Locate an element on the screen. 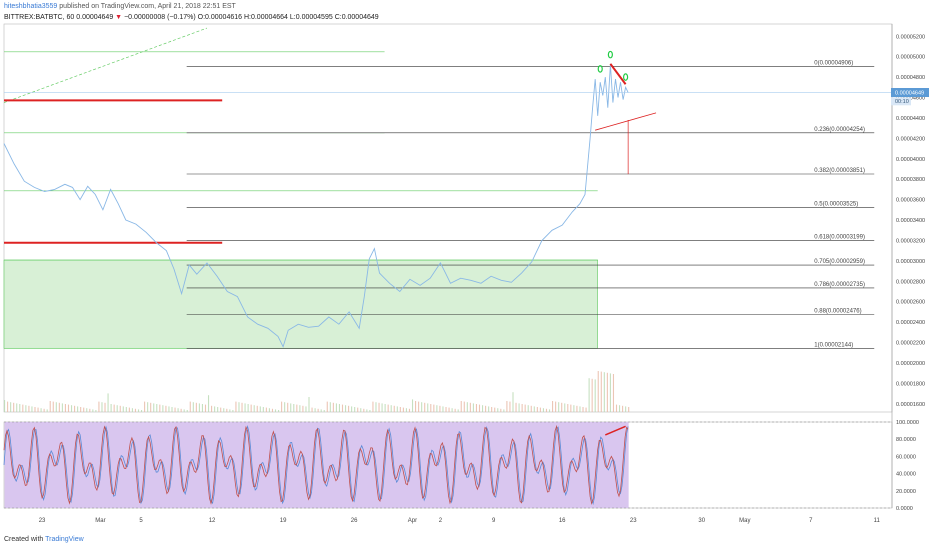 Image resolution: width=932 pixels, height=550 pixels. rsi-tick-label: 60.0000 is located at coordinates (906, 457).